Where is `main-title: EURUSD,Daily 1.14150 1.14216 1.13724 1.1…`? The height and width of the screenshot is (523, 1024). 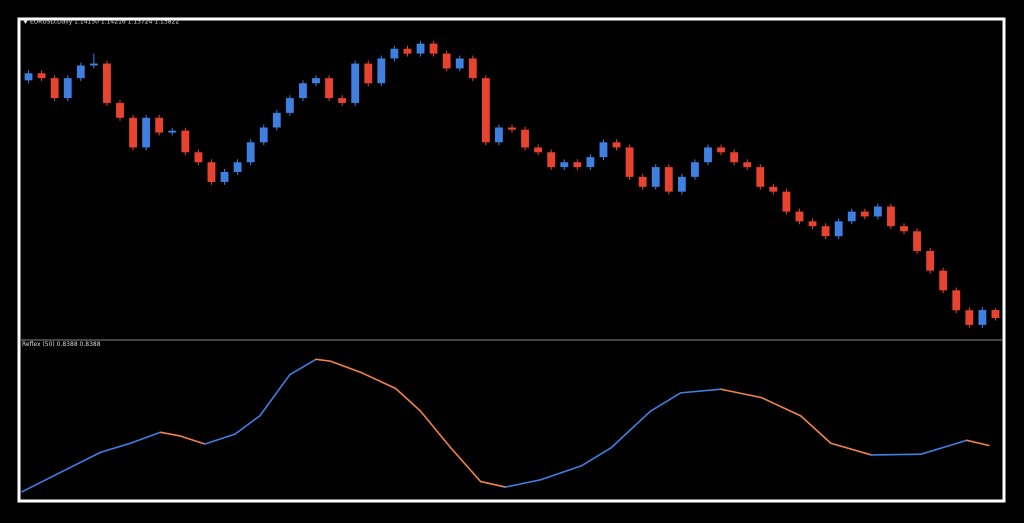 main-title: EURUSD,Daily 1.14150 1.14216 1.13724 1.1… is located at coordinates (104, 22).